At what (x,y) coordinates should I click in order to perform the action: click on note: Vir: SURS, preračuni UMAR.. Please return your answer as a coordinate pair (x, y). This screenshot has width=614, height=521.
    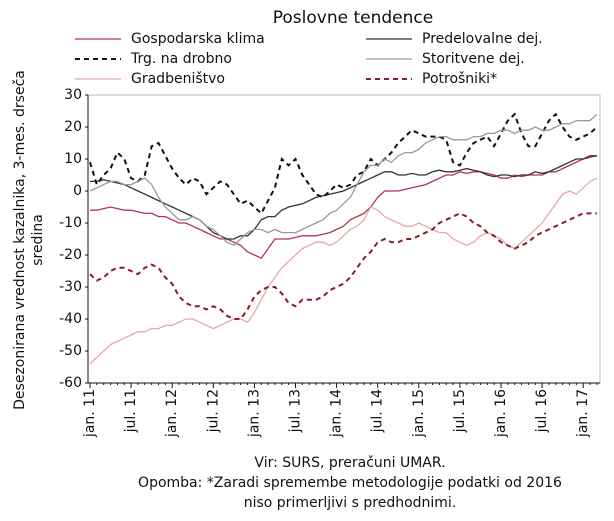
    Looking at the image, I should click on (349, 463).